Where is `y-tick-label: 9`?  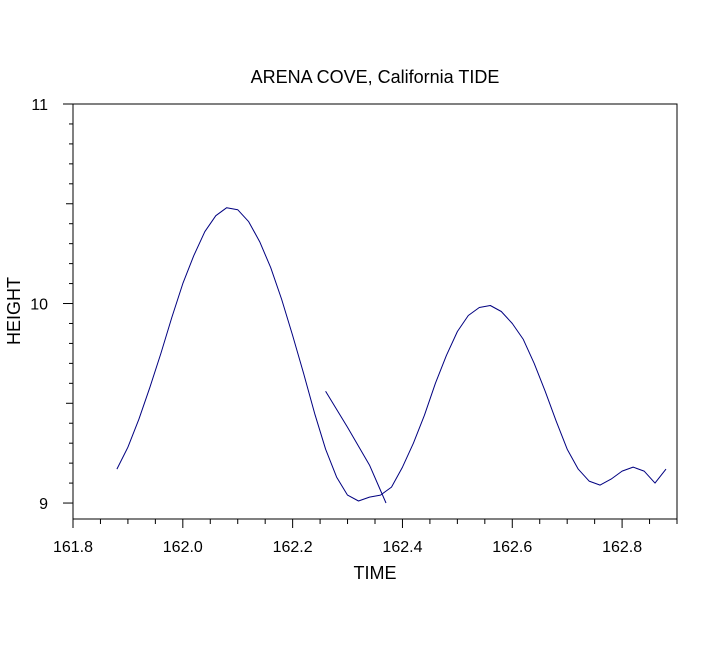 y-tick-label: 9 is located at coordinates (43, 504).